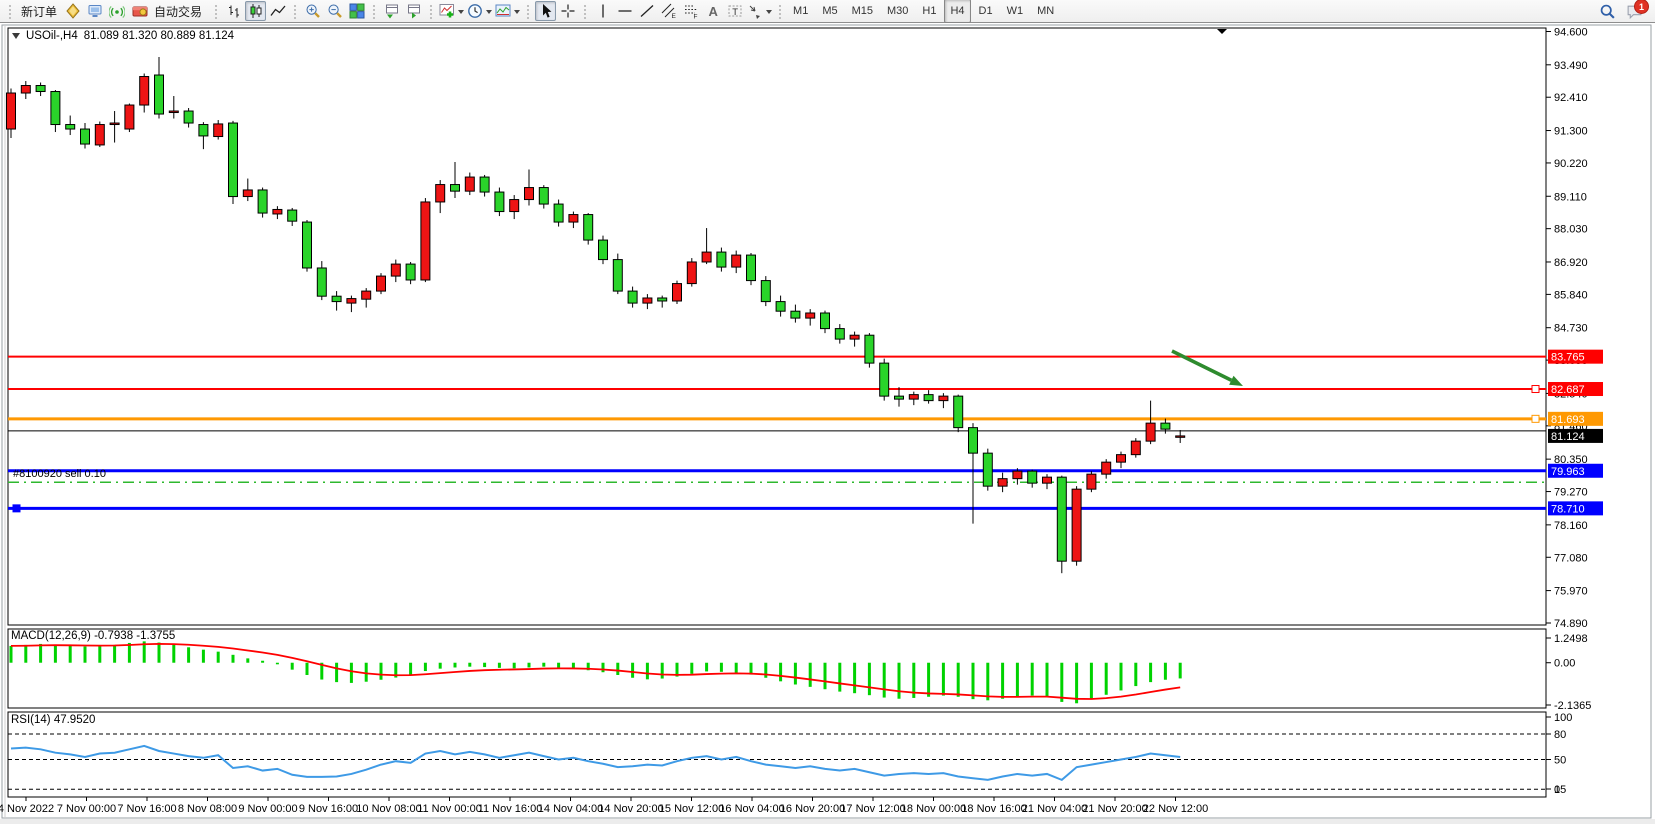 Image resolution: width=1655 pixels, height=824 pixels. What do you see at coordinates (479, 11) in the screenshot?
I see `periods-button` at bounding box center [479, 11].